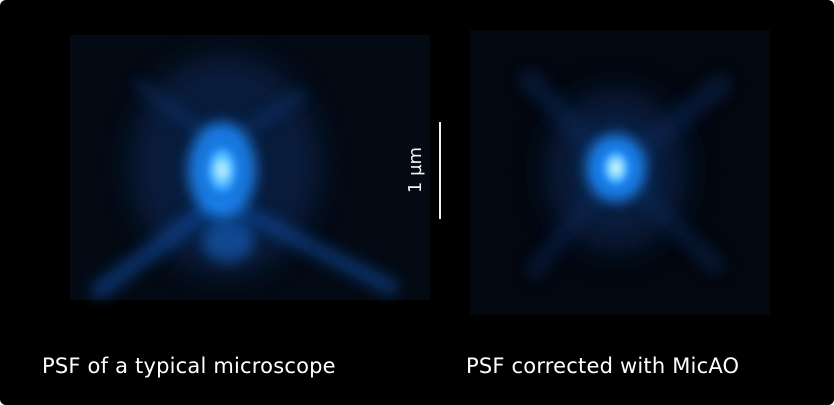  Describe the element at coordinates (189, 366) in the screenshot. I see `caption-typical-microscope: PSF of a typical microscope` at that location.